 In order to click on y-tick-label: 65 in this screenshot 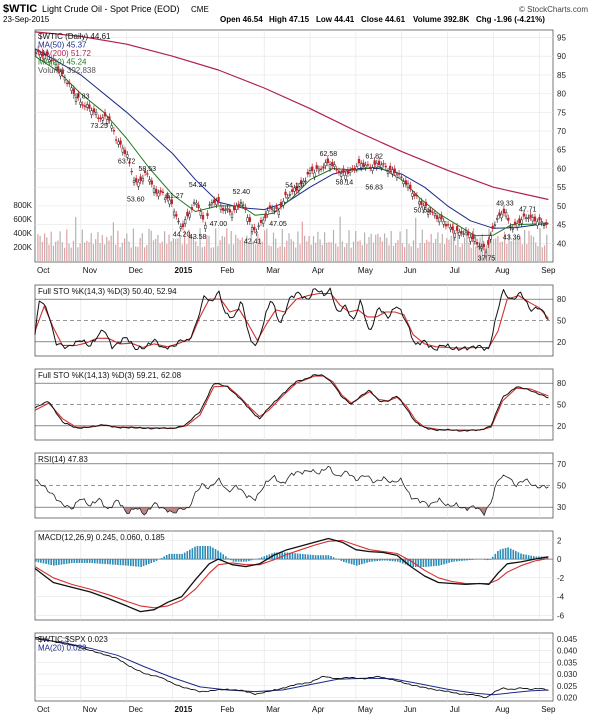, I will do `click(561, 150)`.